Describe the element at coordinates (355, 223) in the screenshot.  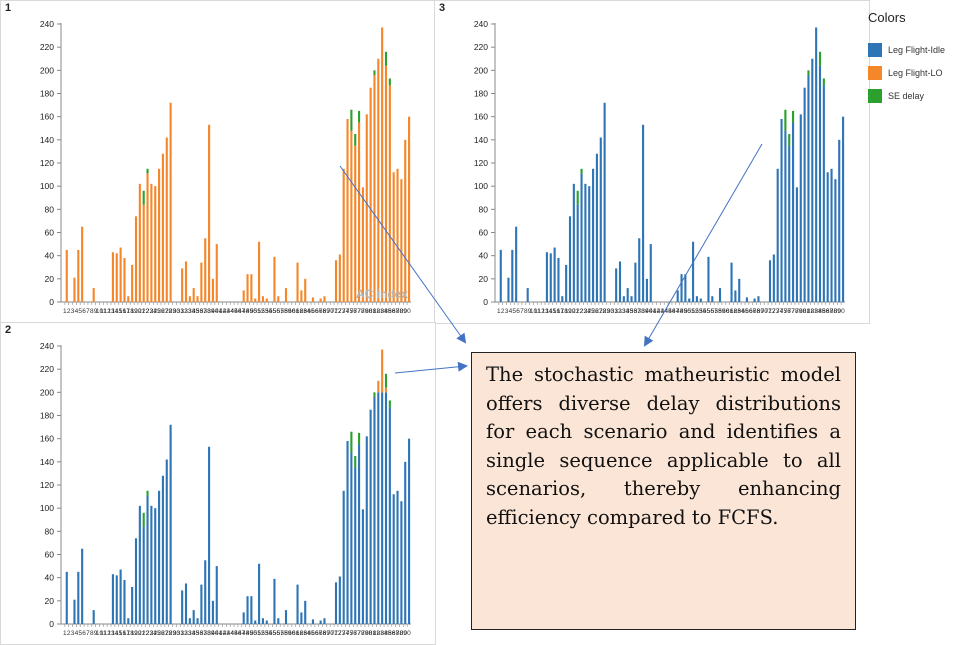
I see `bar-1-76-seg0` at that location.